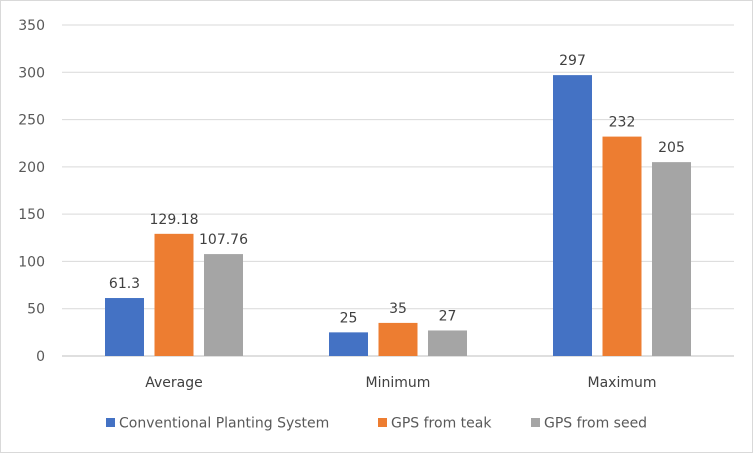 This screenshot has width=753, height=453. Describe the element at coordinates (622, 123) in the screenshot. I see `data-label: 232` at that location.